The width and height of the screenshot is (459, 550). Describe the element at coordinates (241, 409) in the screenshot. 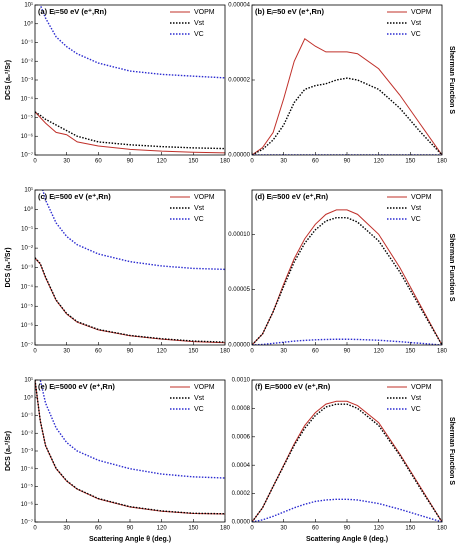

I see `y-tick-label: 0.0008` at that location.